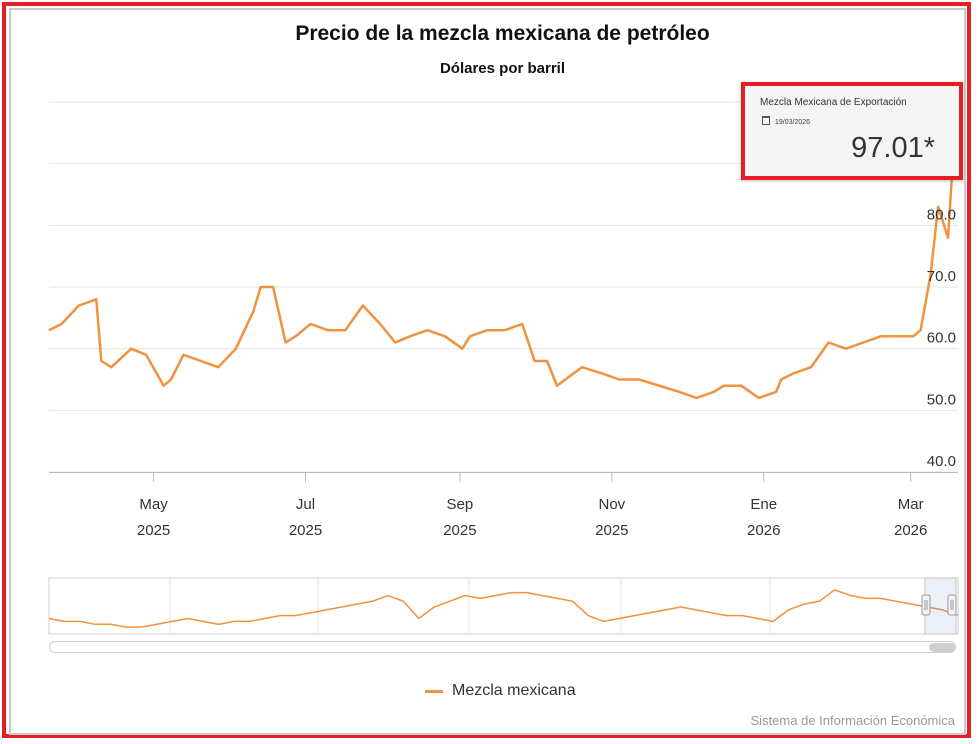  What do you see at coordinates (941, 399) in the screenshot?
I see `y-tick-label: 50.0` at bounding box center [941, 399].